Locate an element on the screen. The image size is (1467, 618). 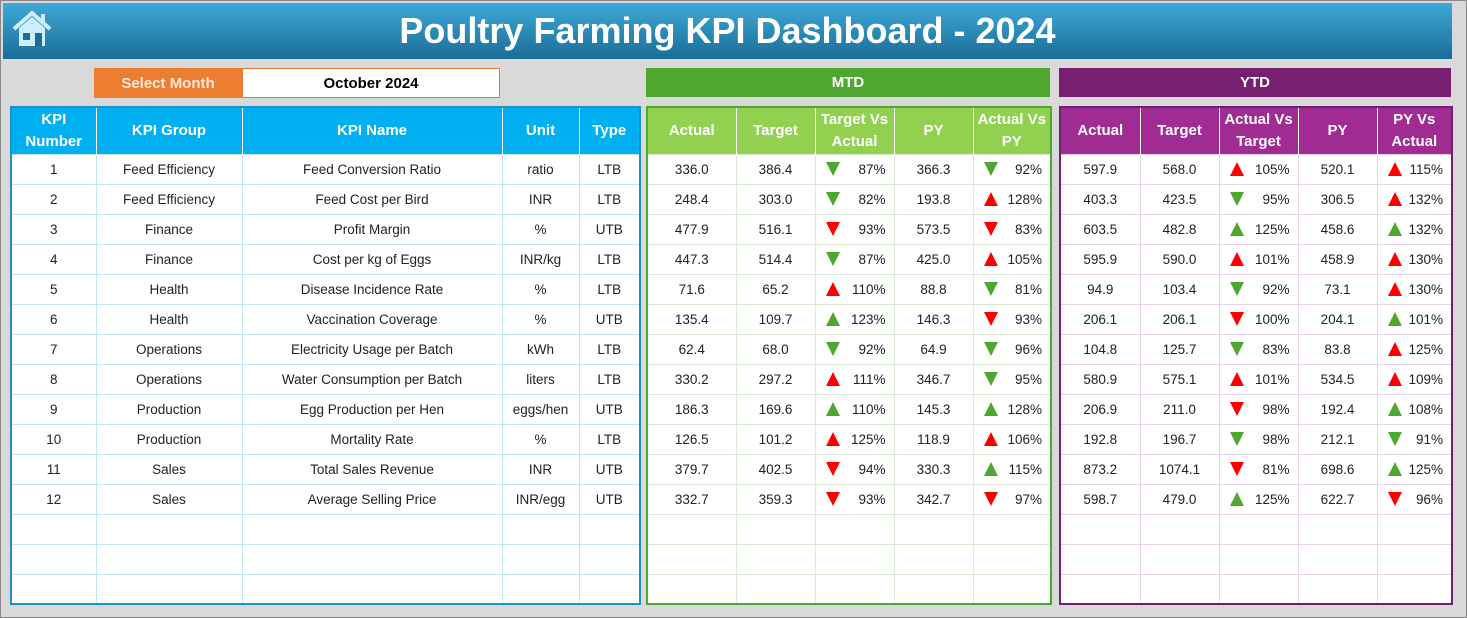
indicator-cell: 109% is located at coordinates (1414, 379).